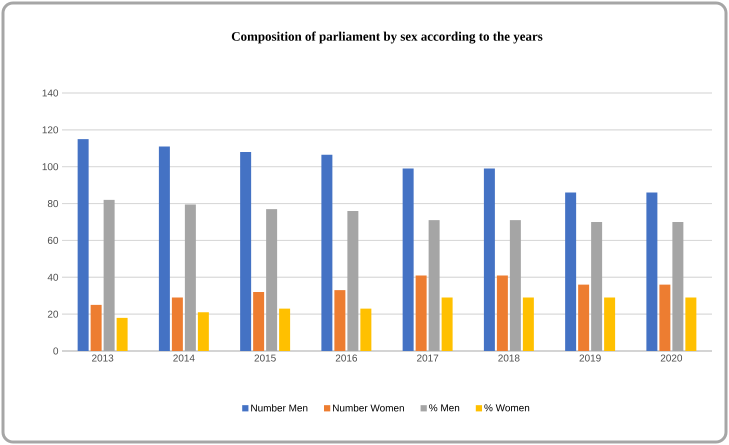  I want to click on legend-label: Number Women, so click(368, 408).